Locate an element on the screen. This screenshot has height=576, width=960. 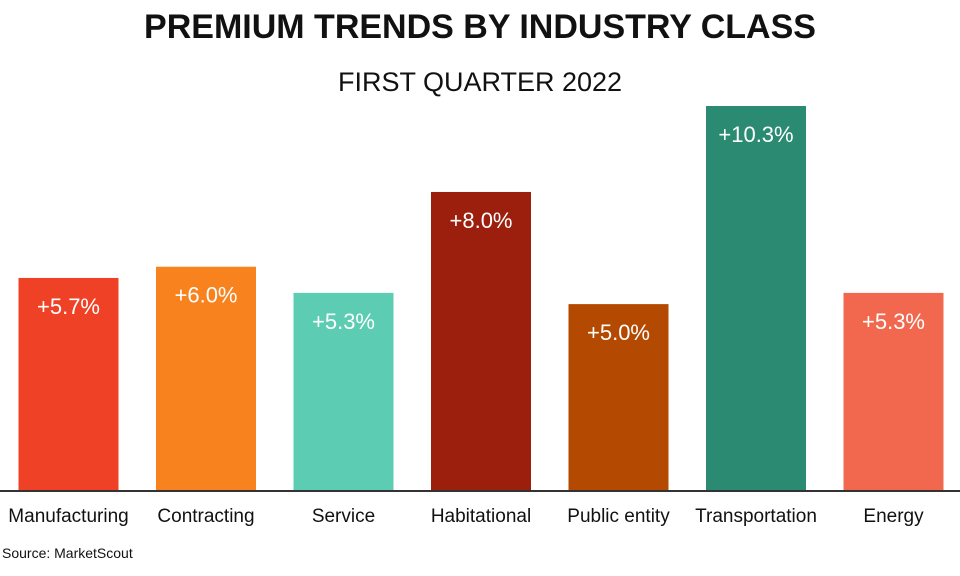
bar-service is located at coordinates (343, 391).